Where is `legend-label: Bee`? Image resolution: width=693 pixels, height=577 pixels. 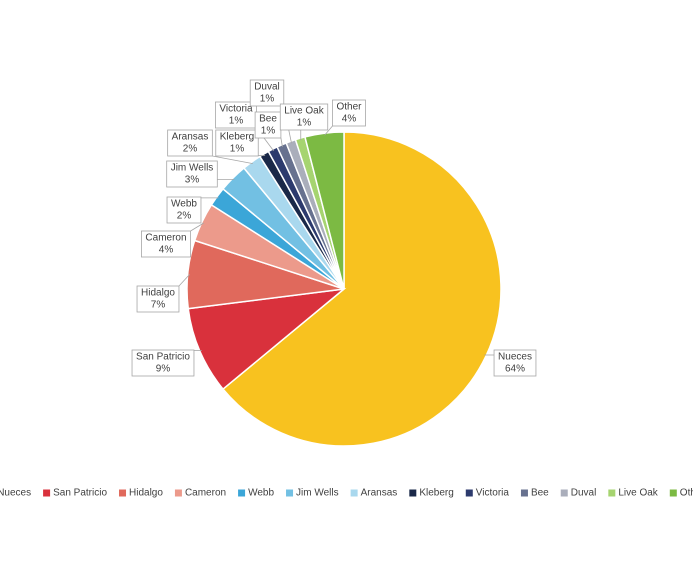
legend-label: Bee is located at coordinates (540, 493).